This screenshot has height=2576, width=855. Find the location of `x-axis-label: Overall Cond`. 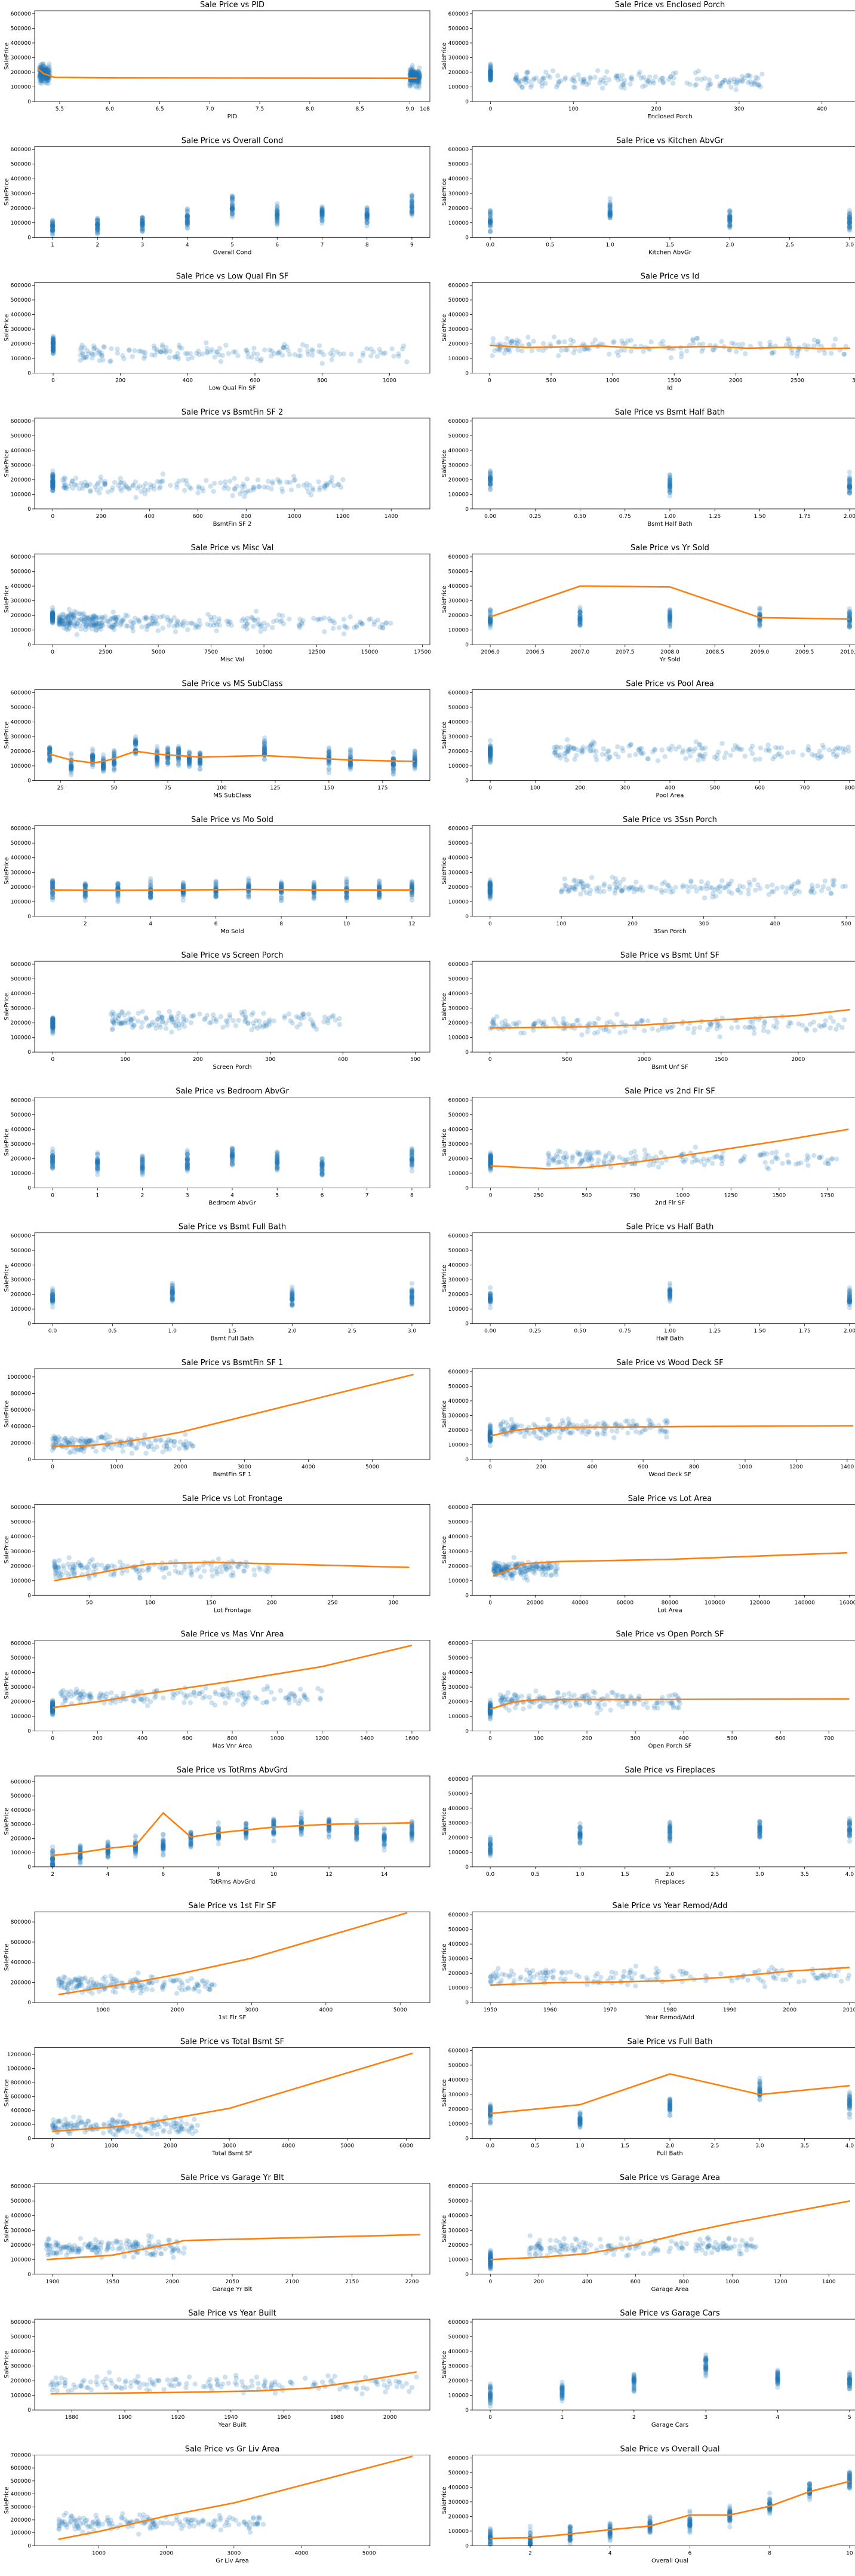

x-axis-label: Overall Cond is located at coordinates (232, 252).